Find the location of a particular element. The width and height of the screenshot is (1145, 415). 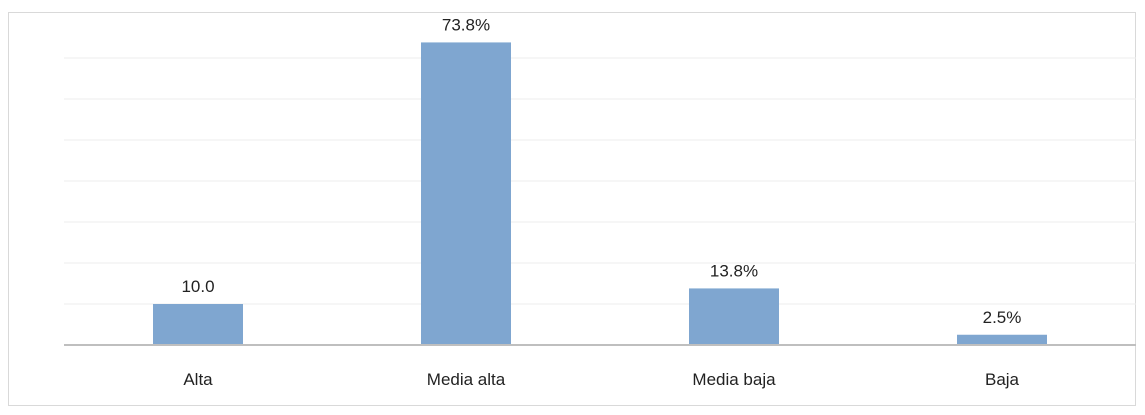

category-label: Baja is located at coordinates (1002, 379).